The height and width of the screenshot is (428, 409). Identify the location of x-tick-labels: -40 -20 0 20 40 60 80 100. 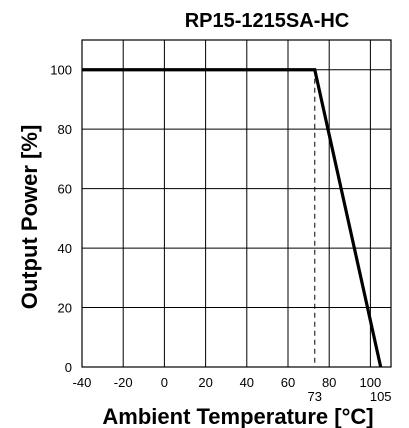
(227, 382).